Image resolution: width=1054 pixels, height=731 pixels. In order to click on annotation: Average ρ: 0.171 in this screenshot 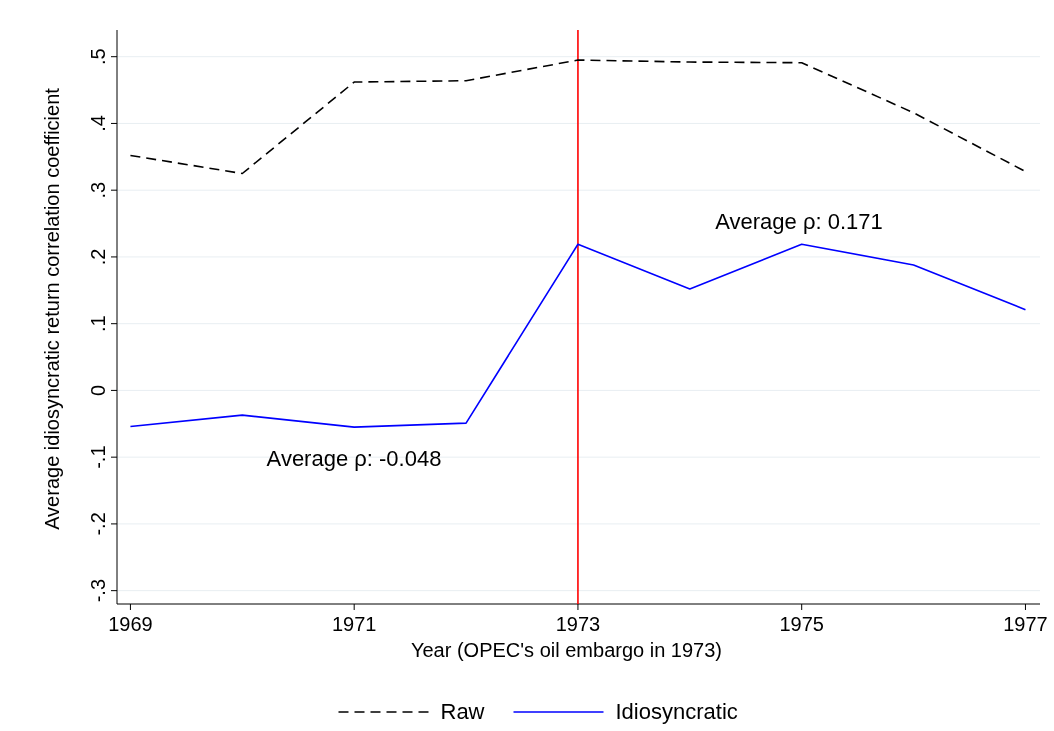, I will do `click(799, 221)`.